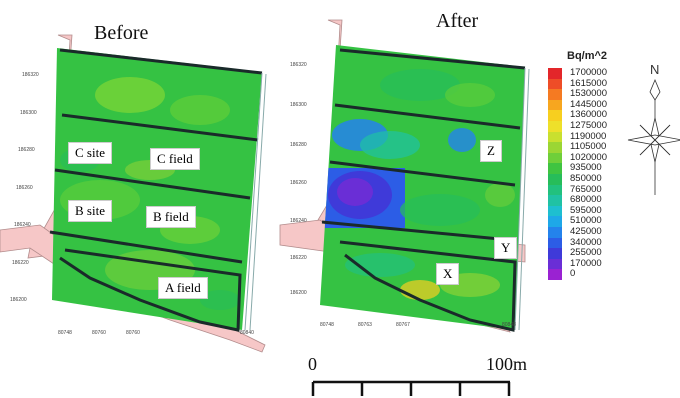 The image size is (680, 398). I want to click on legend-label: 1530000, so click(588, 94).